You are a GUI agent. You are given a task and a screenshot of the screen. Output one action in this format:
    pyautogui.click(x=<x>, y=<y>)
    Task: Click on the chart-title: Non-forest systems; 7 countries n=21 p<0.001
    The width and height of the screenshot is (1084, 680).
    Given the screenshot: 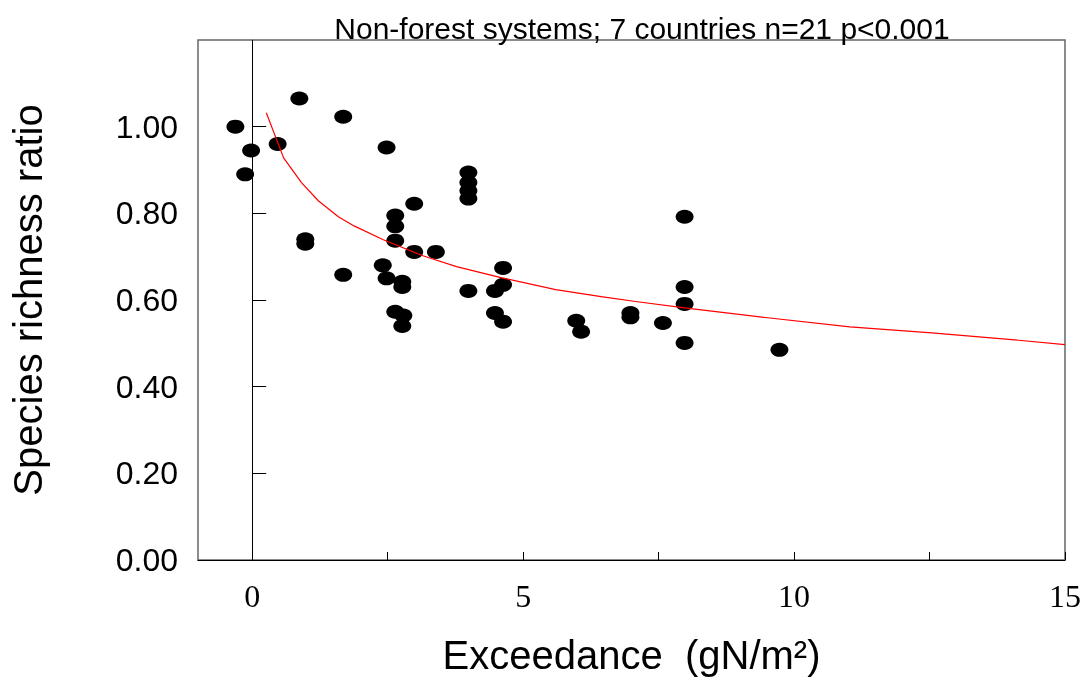 What is the action you would take?
    pyautogui.click(x=642, y=28)
    